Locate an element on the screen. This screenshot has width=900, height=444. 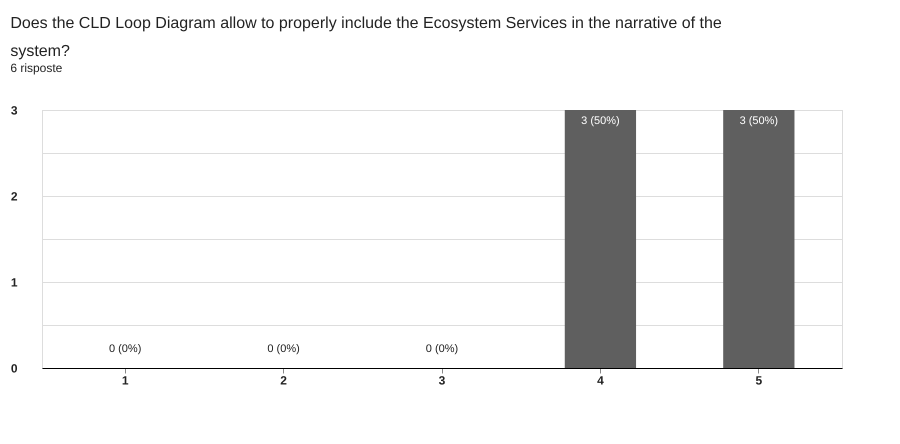
chart-title: Does the CLD Loop Diagram allow to properly include the Ecosystem Services in the narrative of the system? is located at coordinates (366, 37).